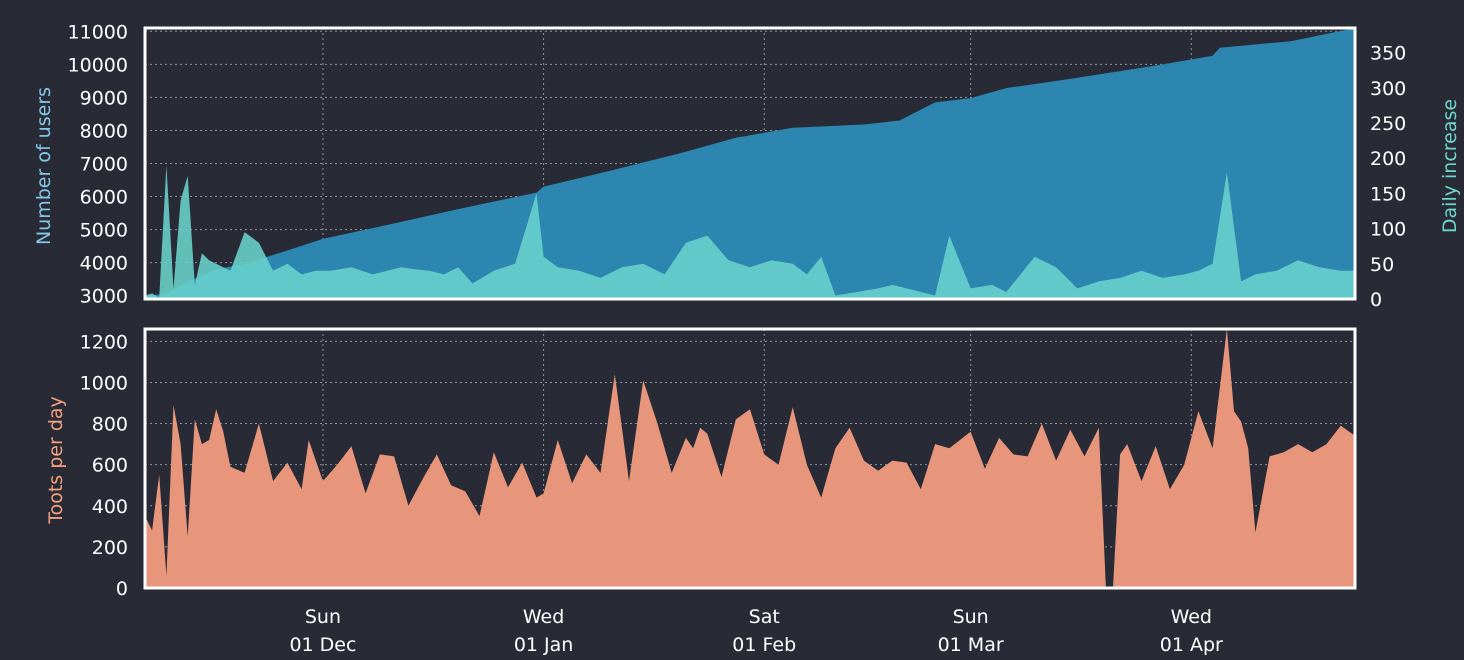 The width and height of the screenshot is (1464, 660). I want to click on daily-increase-axis-label: Daily increase, so click(1450, 166).